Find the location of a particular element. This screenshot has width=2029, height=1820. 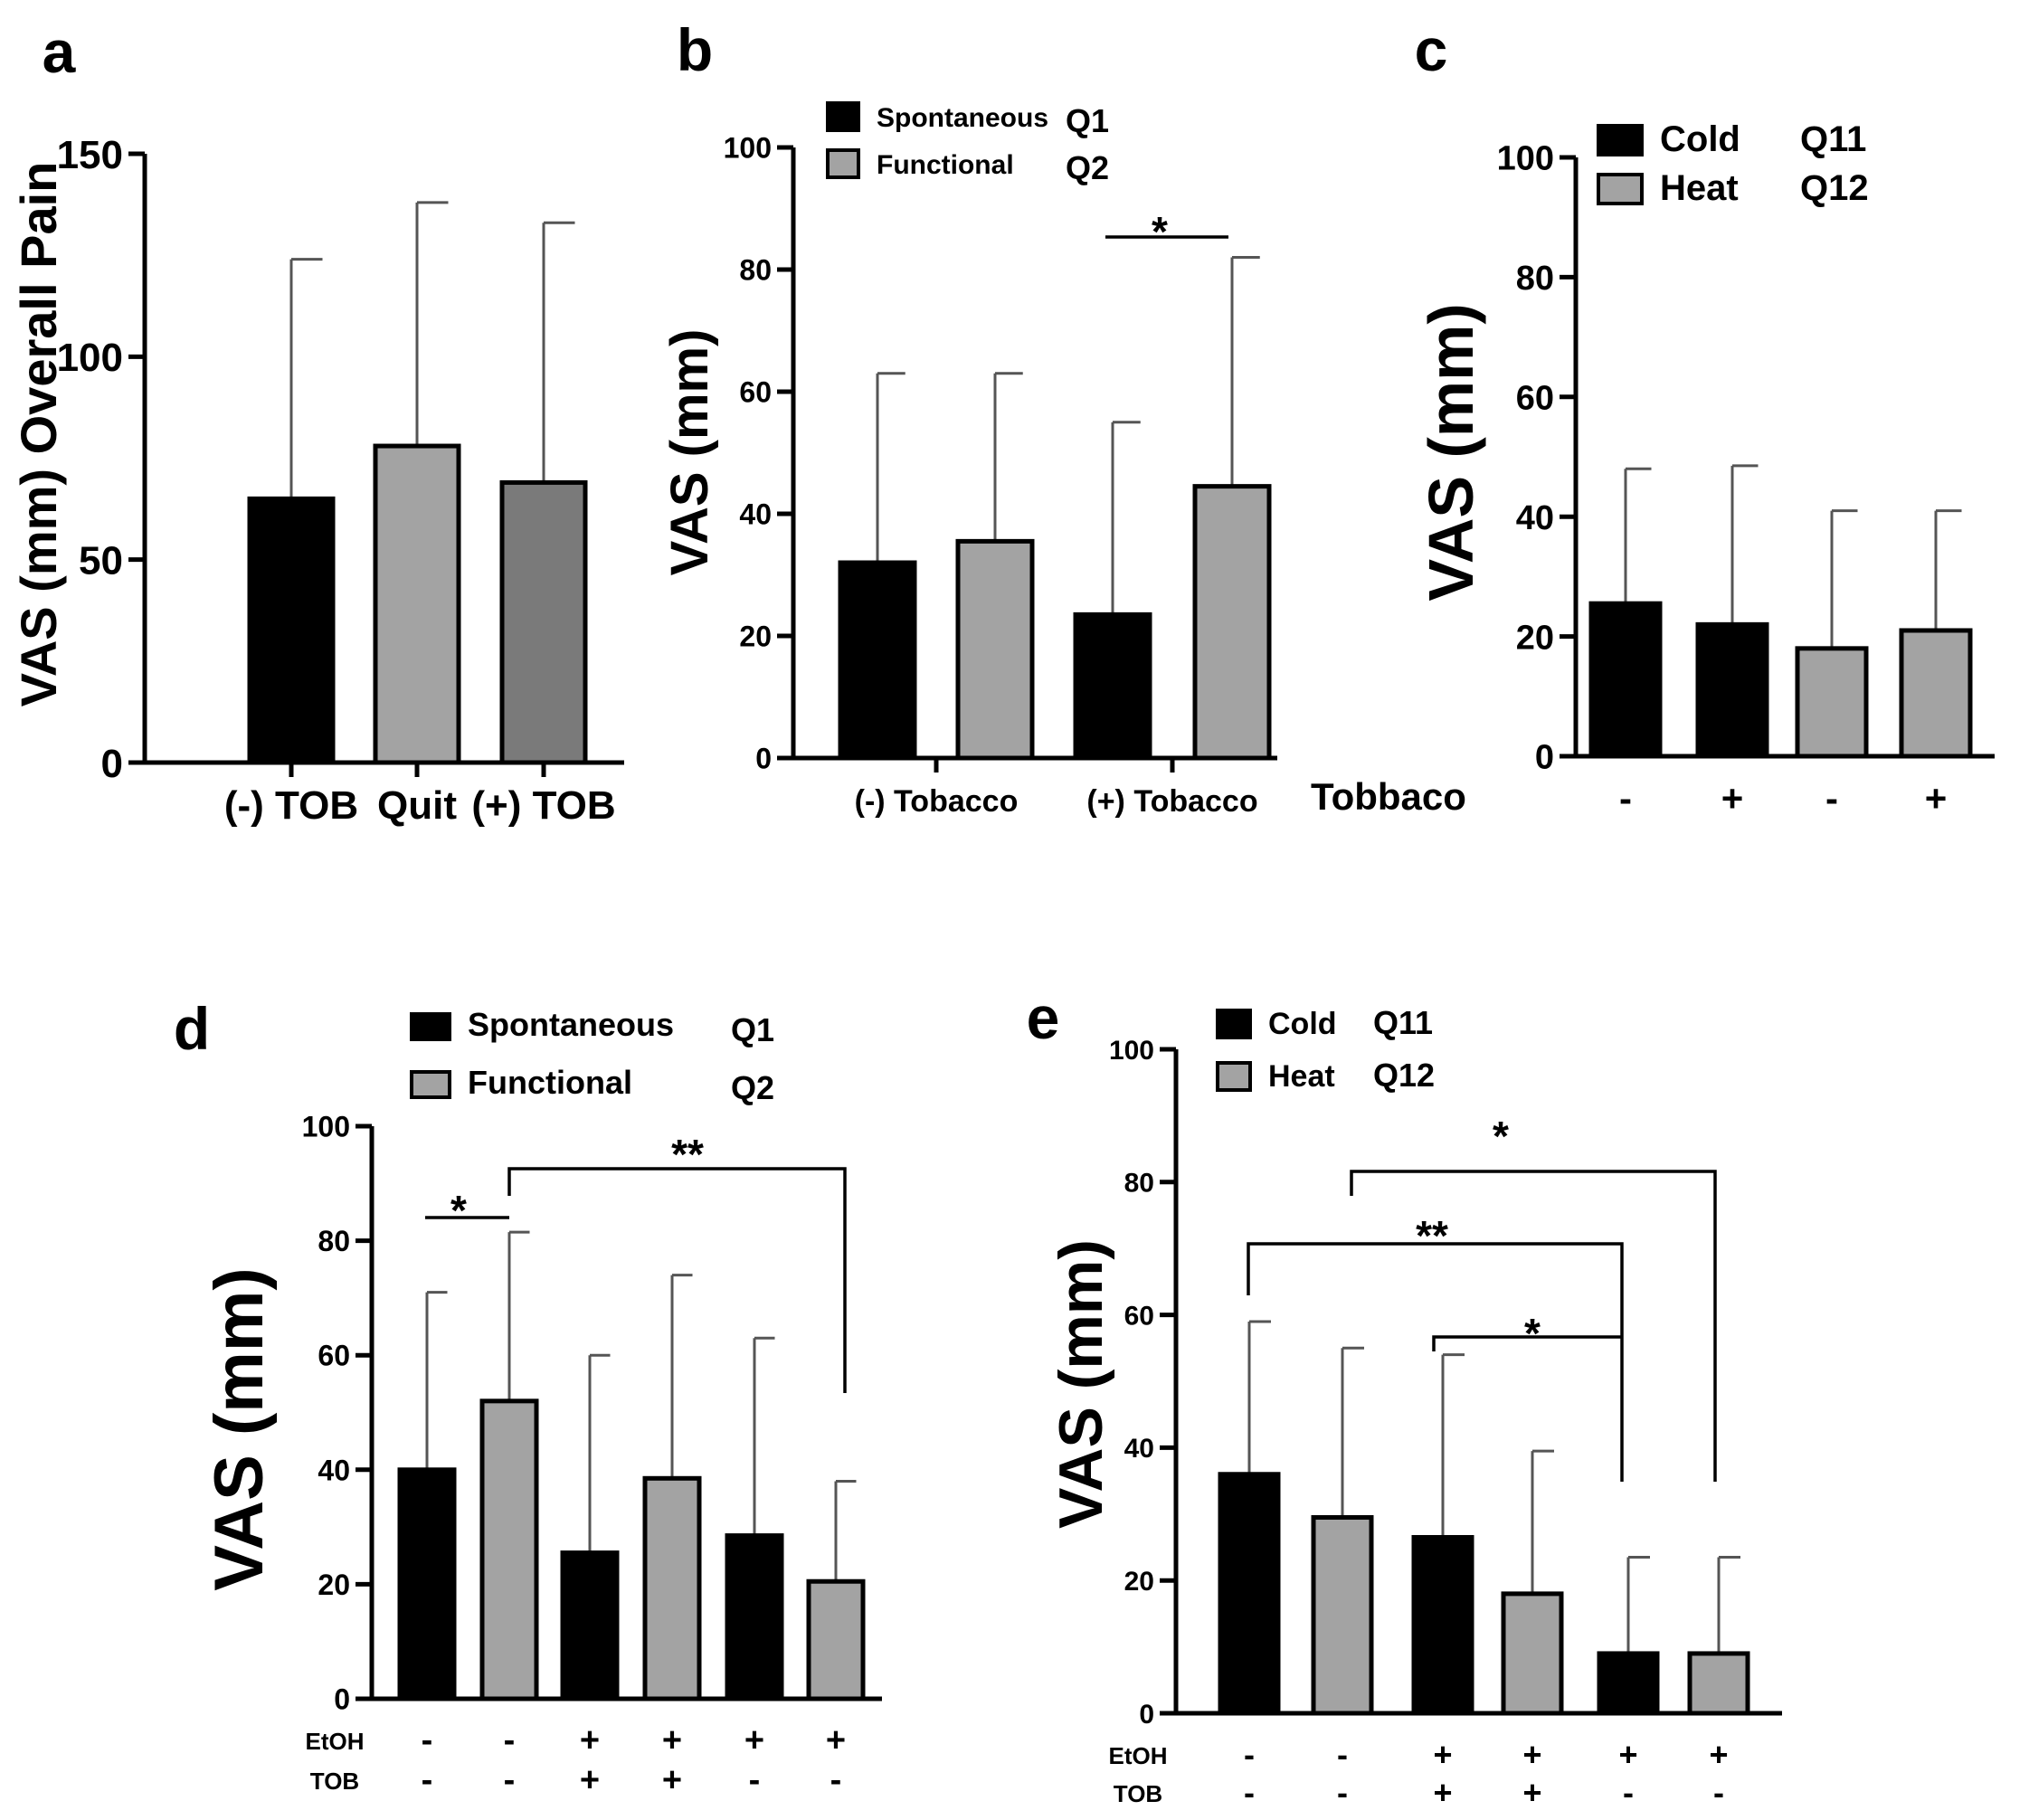

y-tick-label-b: 60 is located at coordinates (755, 393).